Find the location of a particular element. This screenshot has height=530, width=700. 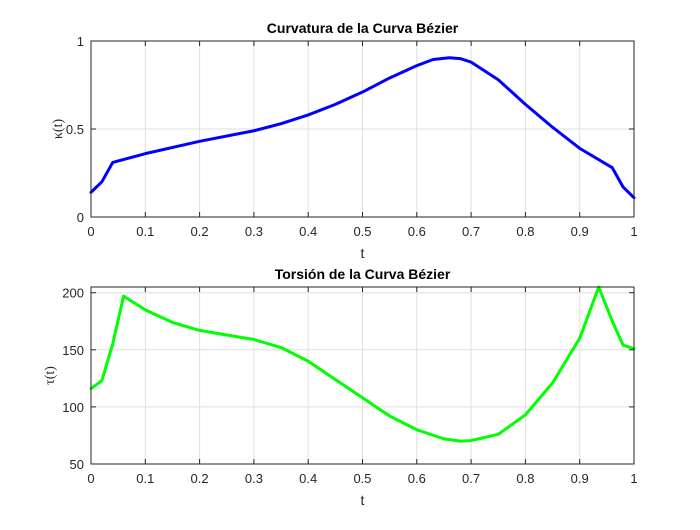

y-tick-label: 0.5 is located at coordinates (75, 129).